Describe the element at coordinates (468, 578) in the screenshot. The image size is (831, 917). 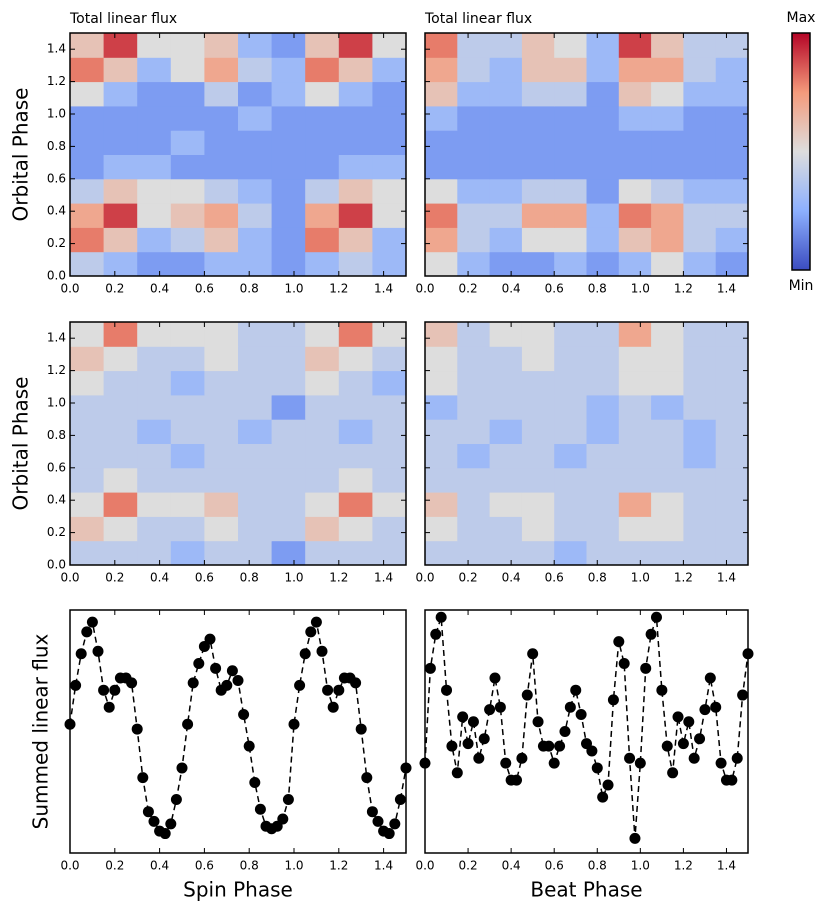
I see `x-tick-label: 0.2` at that location.